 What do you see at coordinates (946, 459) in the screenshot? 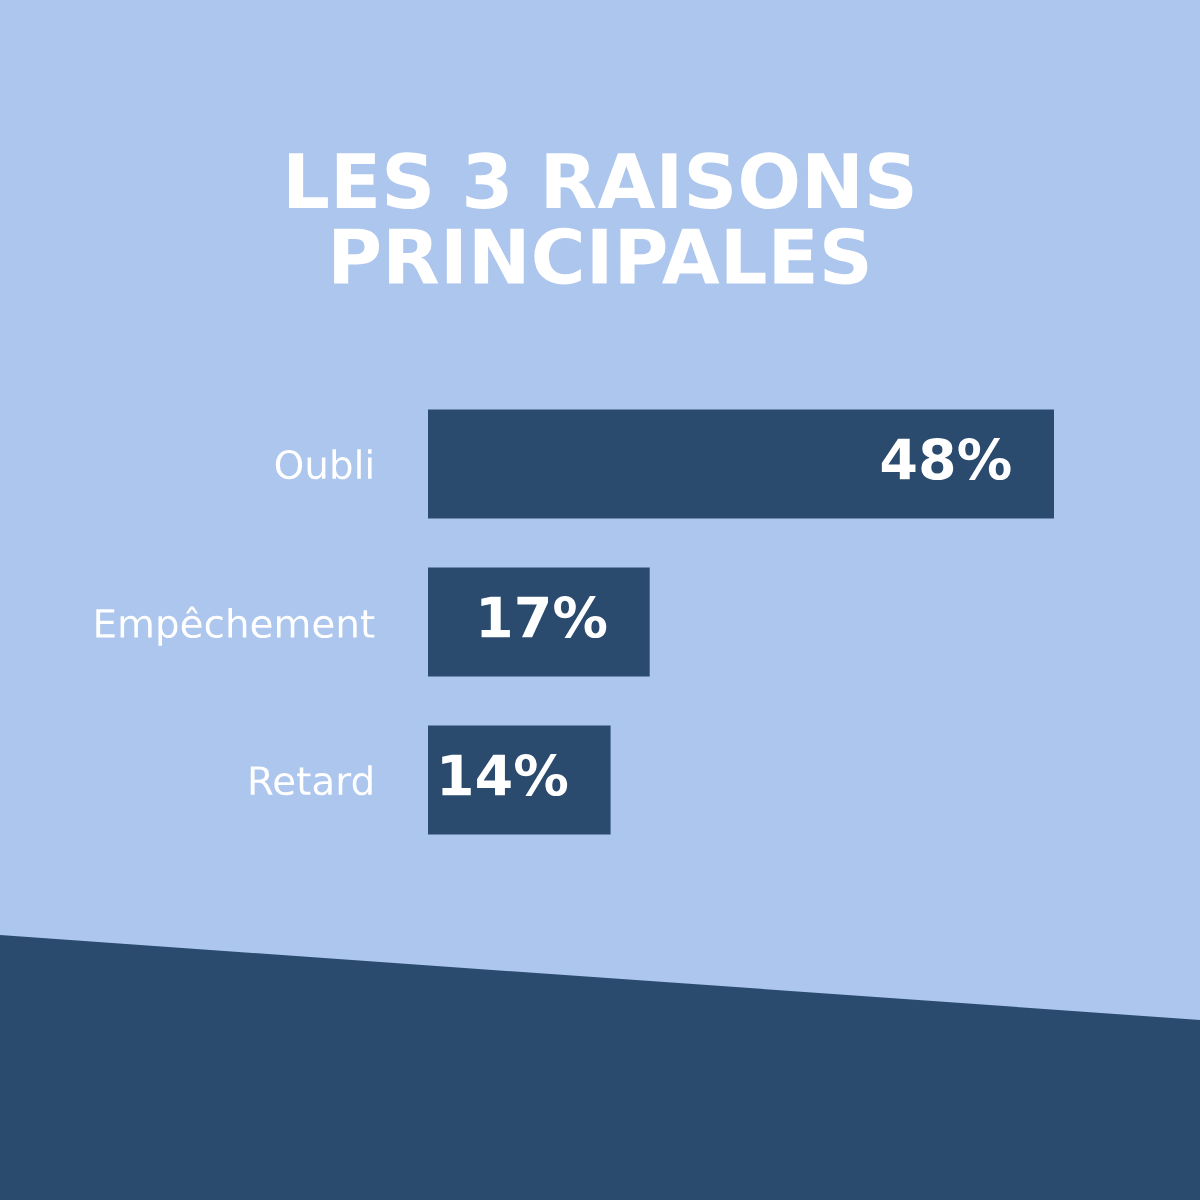
I see `data-label: 48%` at bounding box center [946, 459].